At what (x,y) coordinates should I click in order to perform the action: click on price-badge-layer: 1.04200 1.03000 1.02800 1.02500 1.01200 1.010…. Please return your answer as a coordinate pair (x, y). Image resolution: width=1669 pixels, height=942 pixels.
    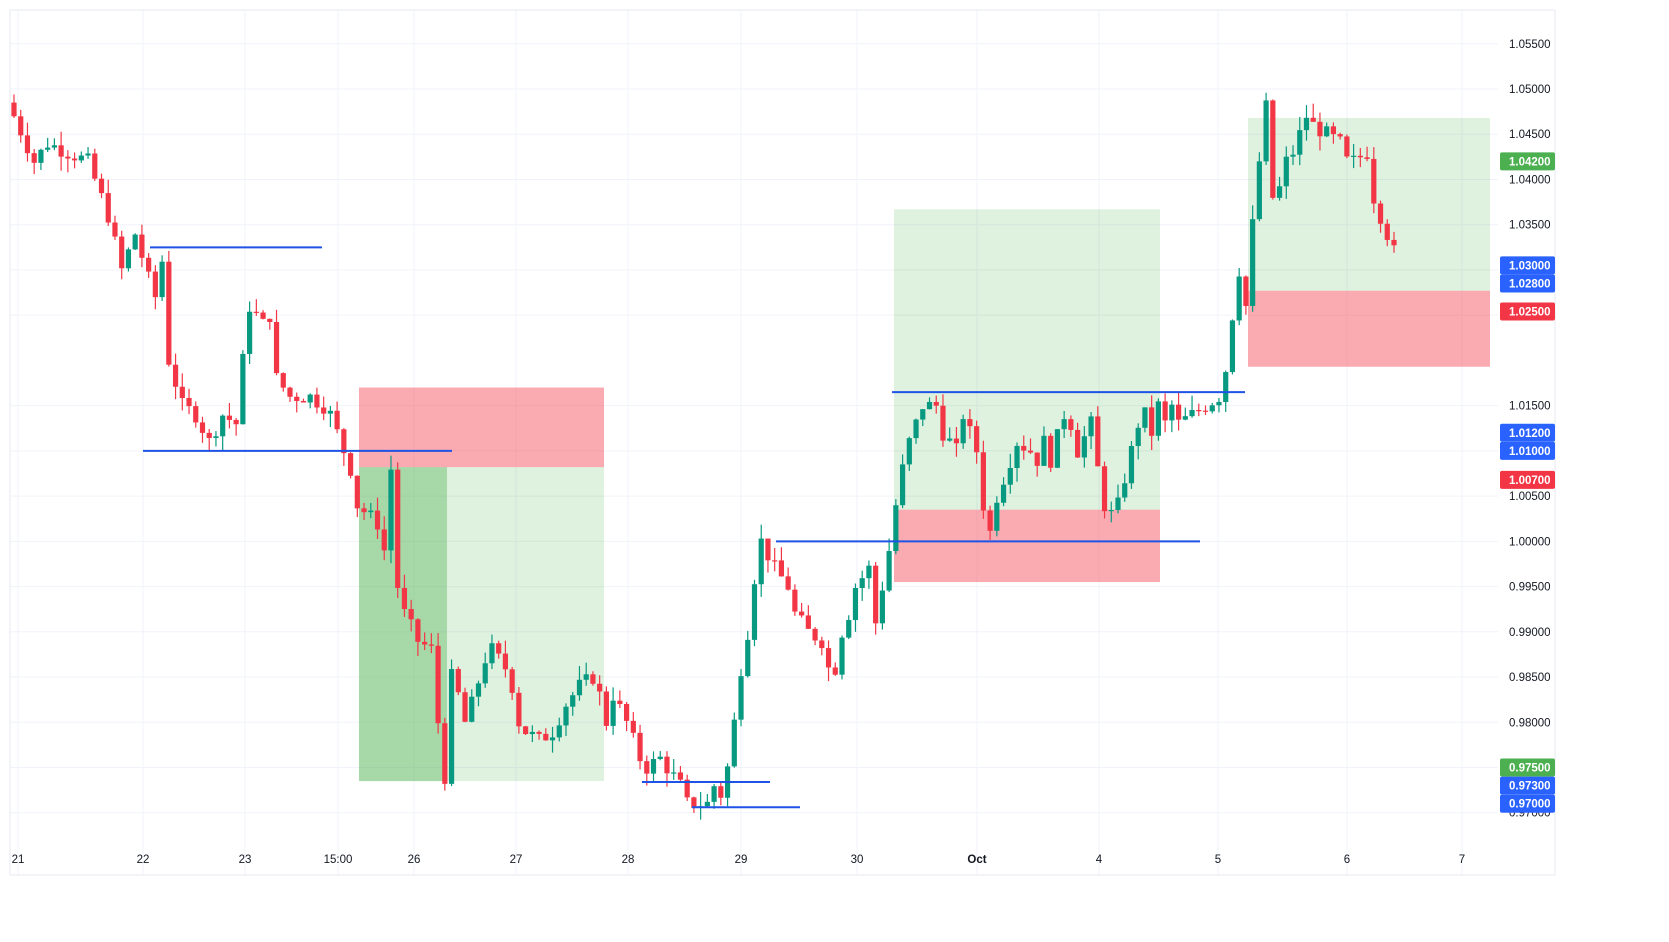
    Looking at the image, I should click on (1527, 482).